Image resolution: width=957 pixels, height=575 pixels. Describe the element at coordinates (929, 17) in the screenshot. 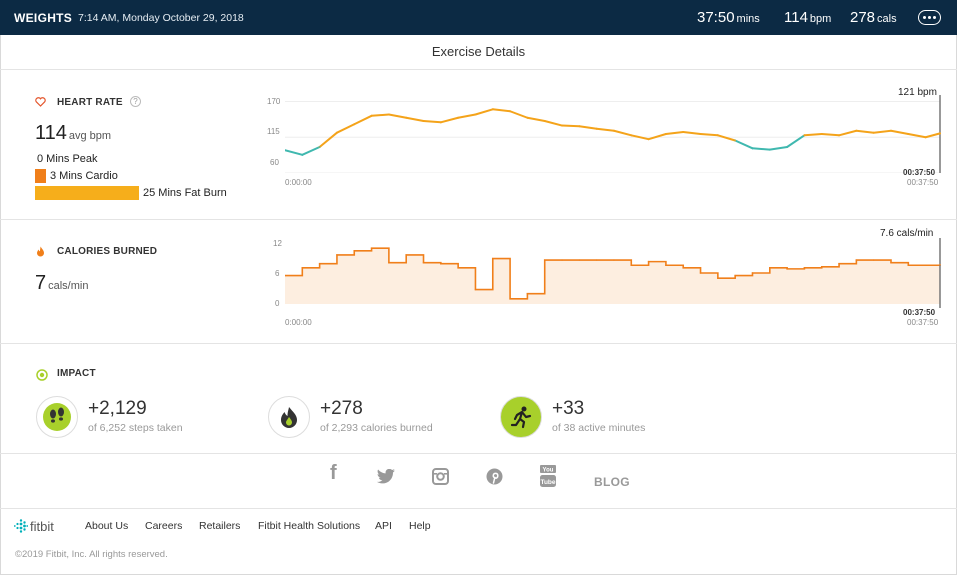

I see `more-options-button` at that location.